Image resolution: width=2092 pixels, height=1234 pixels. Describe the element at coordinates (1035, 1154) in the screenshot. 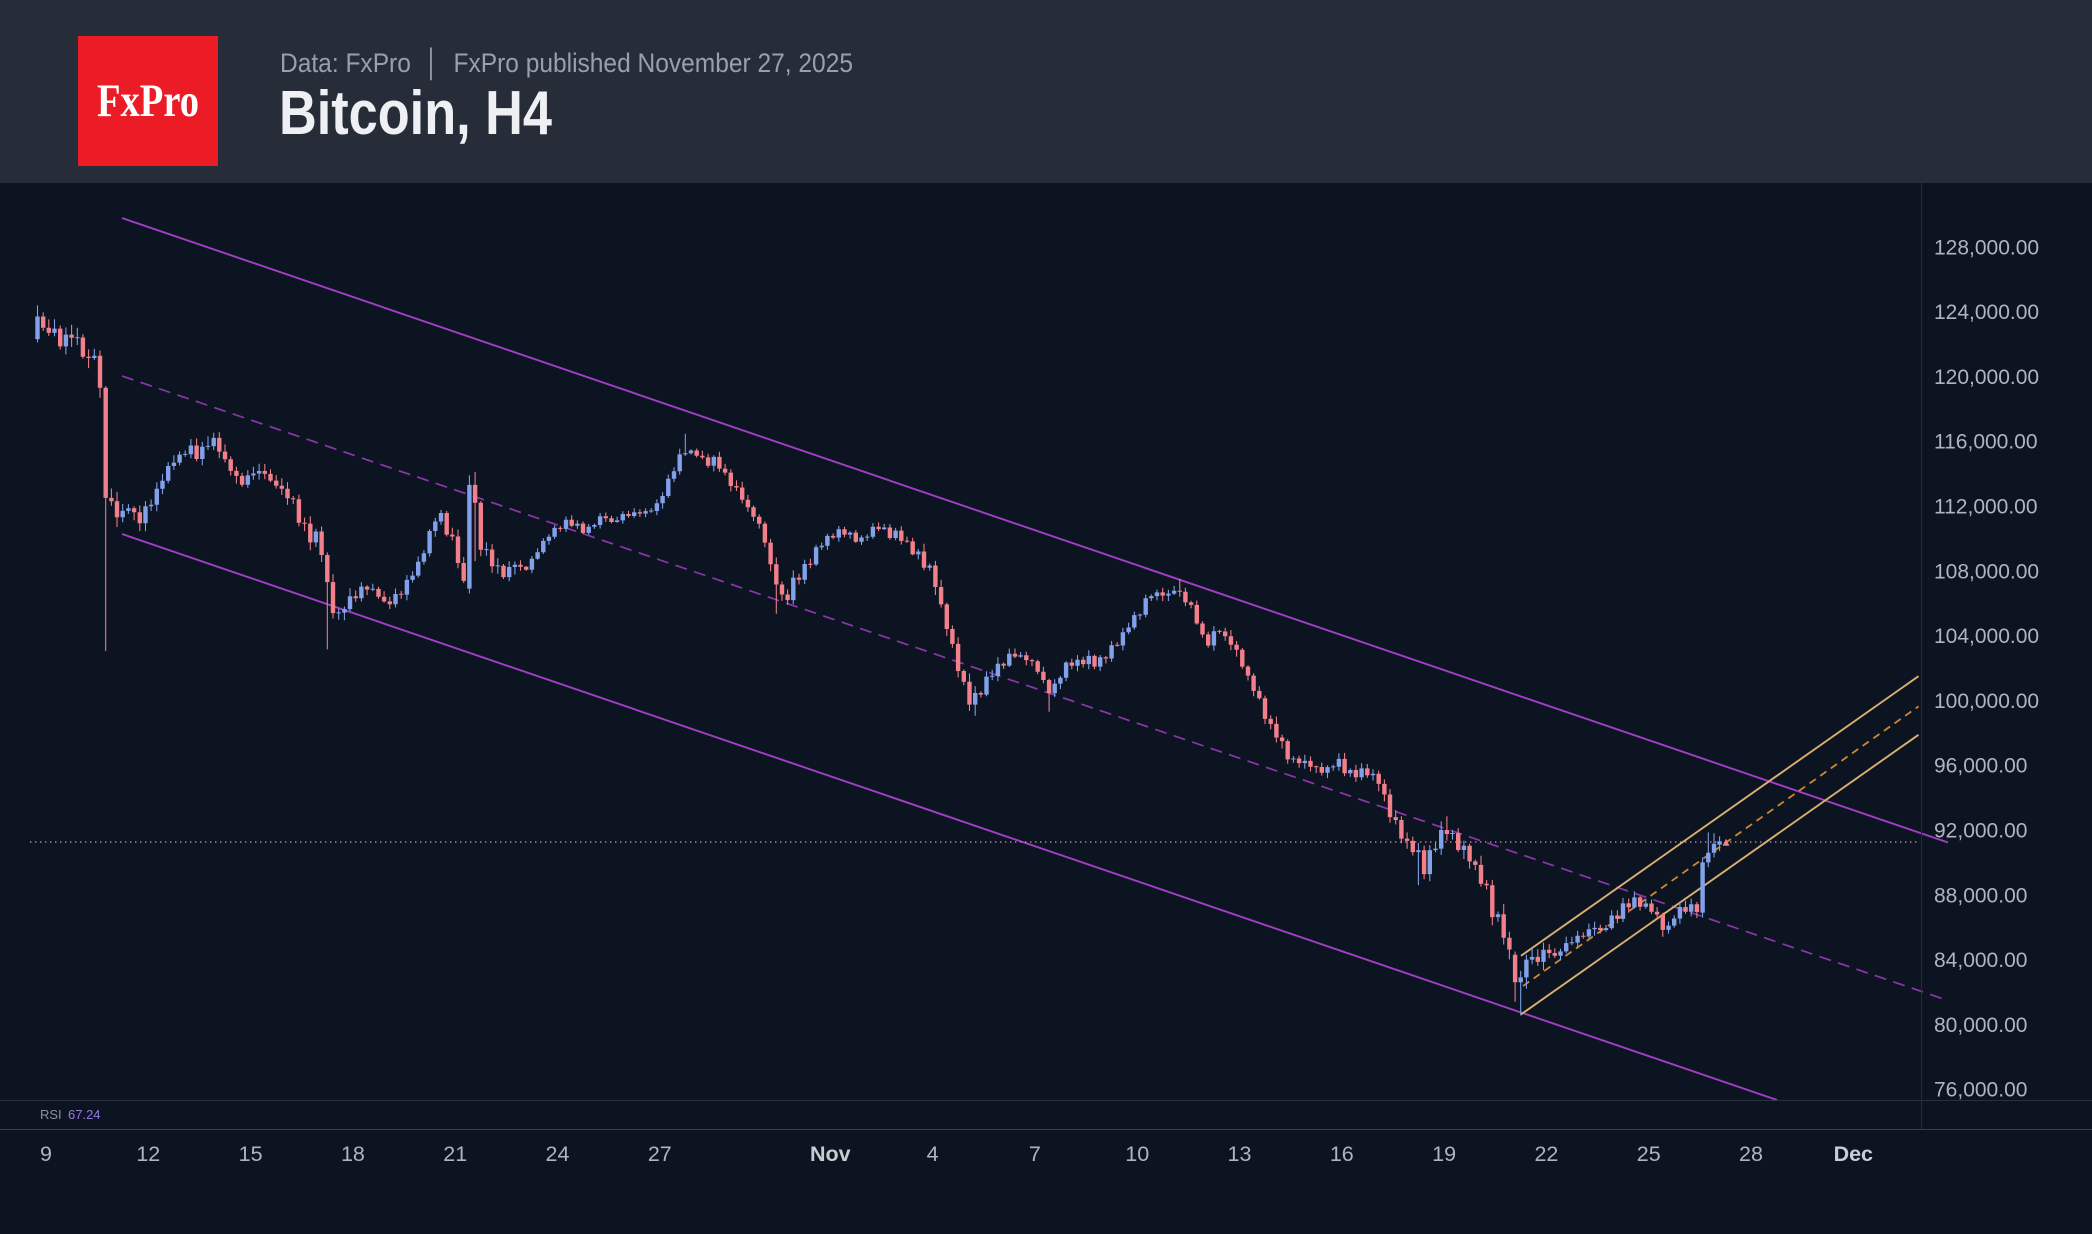

I see `svg-text: 7` at that location.